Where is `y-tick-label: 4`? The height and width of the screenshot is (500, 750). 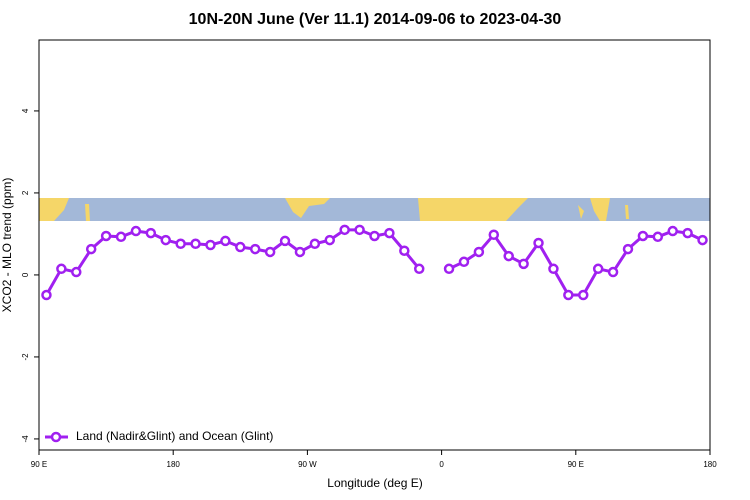
y-tick-label: 4 is located at coordinates (25, 110).